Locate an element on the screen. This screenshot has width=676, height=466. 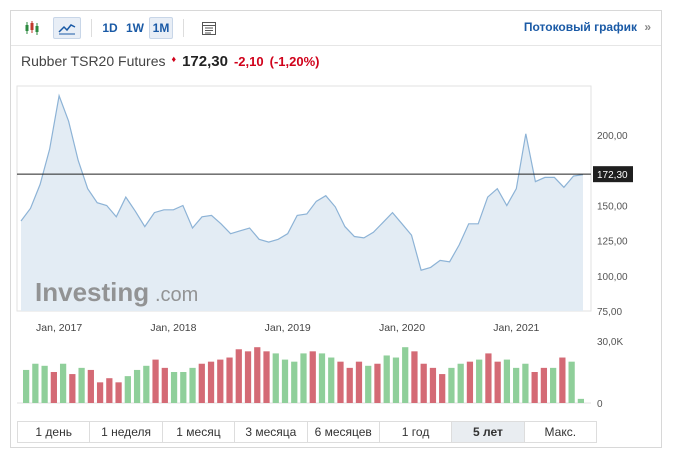
y-tick-label: 200,00 is located at coordinates (612, 136).